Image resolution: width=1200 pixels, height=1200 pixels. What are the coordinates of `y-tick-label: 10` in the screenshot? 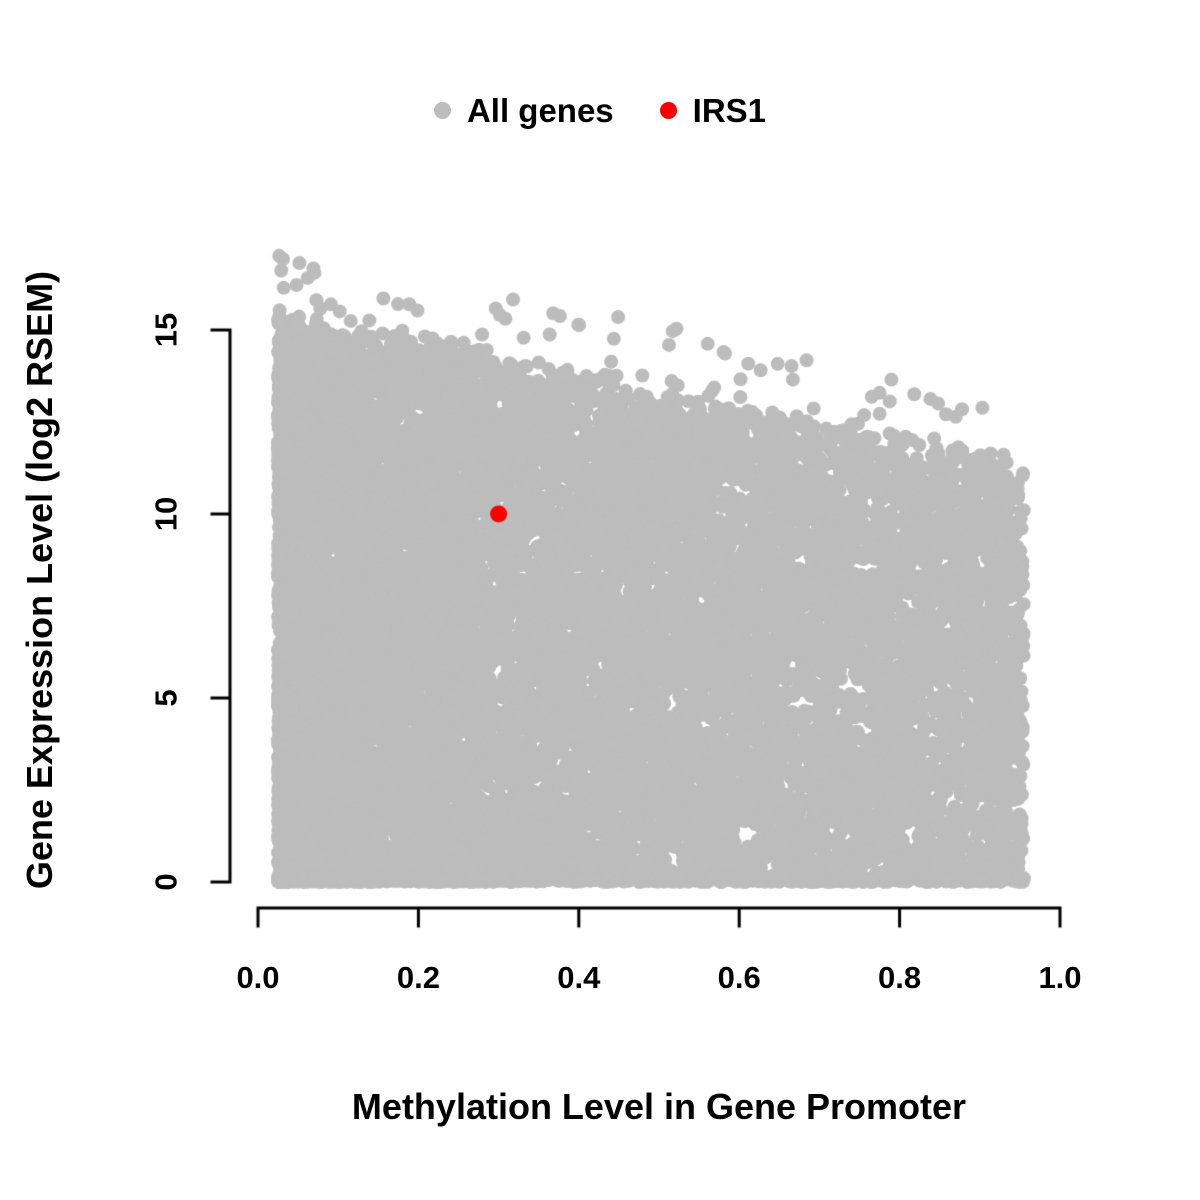 It's located at (166, 514).